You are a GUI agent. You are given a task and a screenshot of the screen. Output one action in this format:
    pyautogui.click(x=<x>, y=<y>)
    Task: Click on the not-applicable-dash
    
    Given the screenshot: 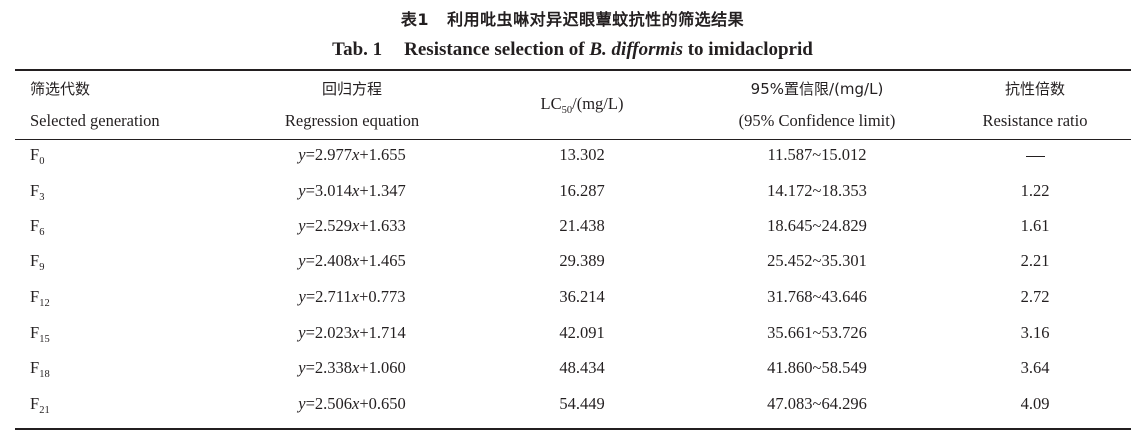 What is the action you would take?
    pyautogui.click(x=1035, y=156)
    